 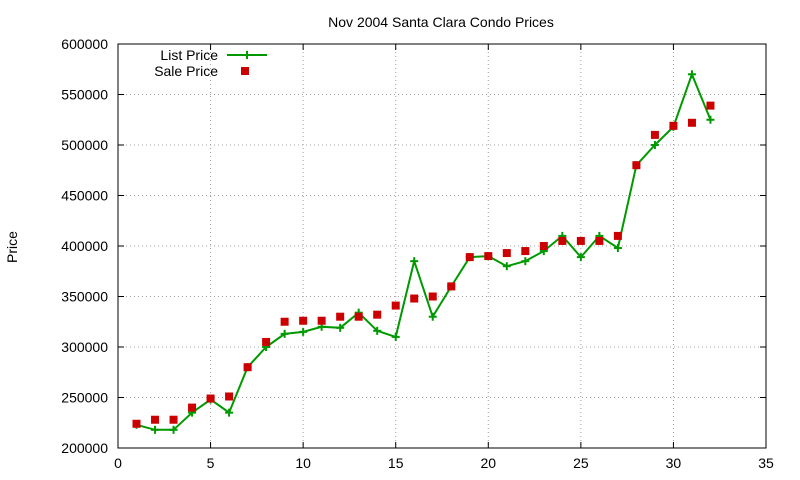 I want to click on y-tick-label: 500000, so click(x=84, y=145).